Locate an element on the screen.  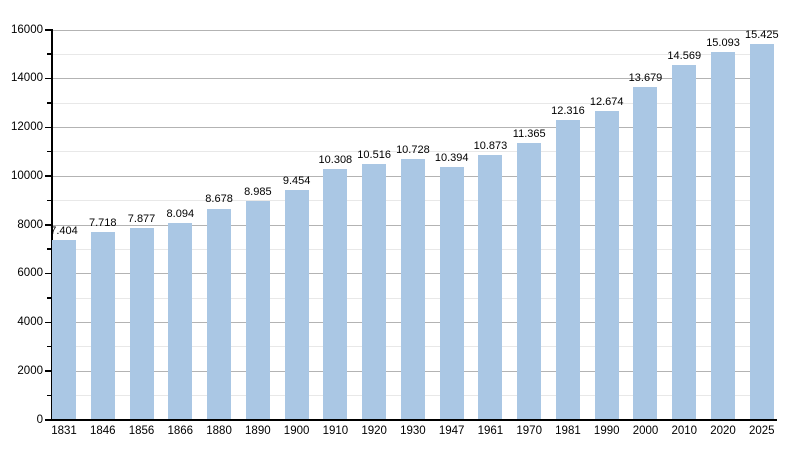
bar-group: 10.308 1910 is located at coordinates (336, 233).